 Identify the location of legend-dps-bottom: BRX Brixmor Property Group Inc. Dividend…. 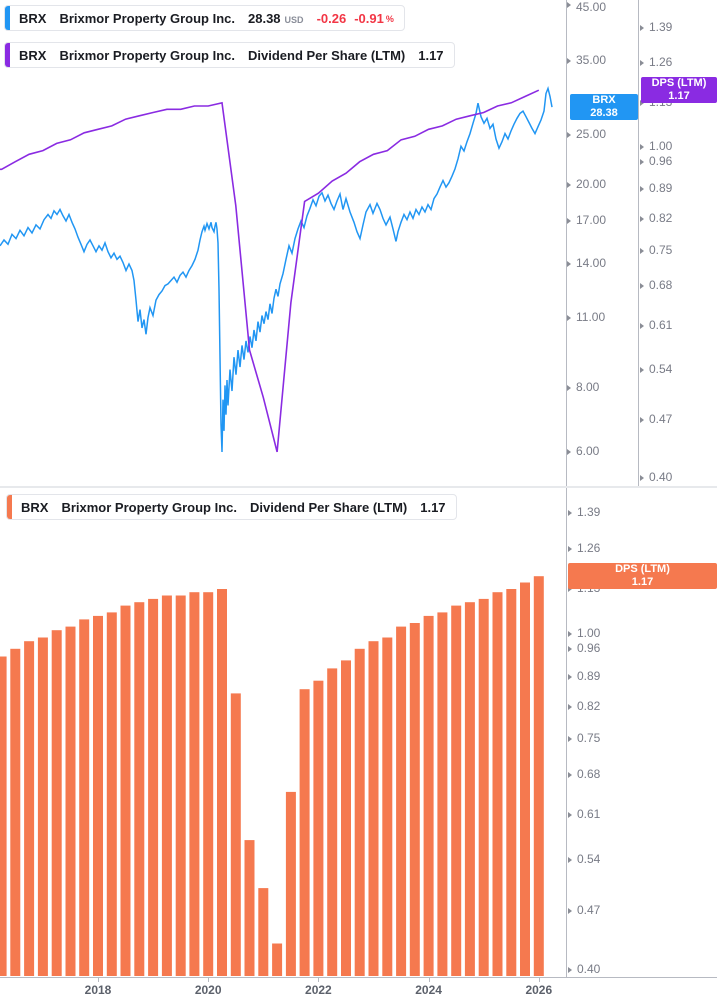
(231, 507).